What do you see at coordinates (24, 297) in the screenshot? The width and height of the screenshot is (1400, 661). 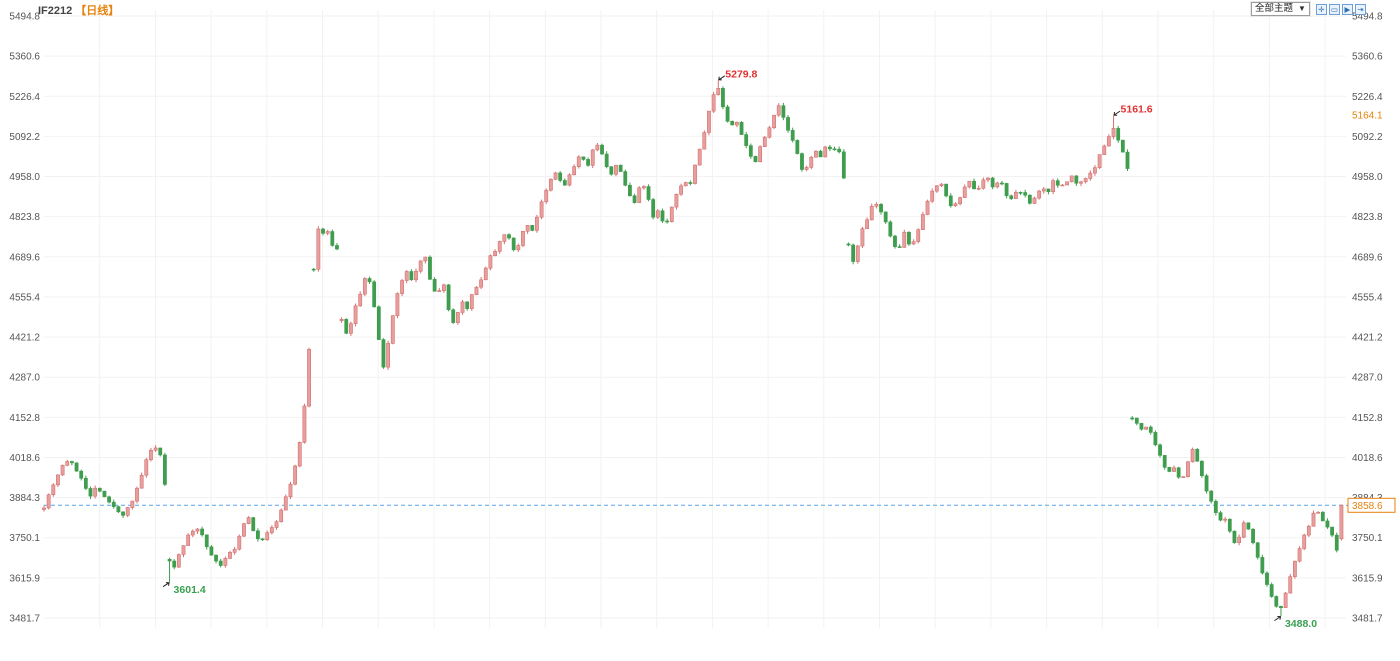 I see `y-axis-label-left: 4555.4` at bounding box center [24, 297].